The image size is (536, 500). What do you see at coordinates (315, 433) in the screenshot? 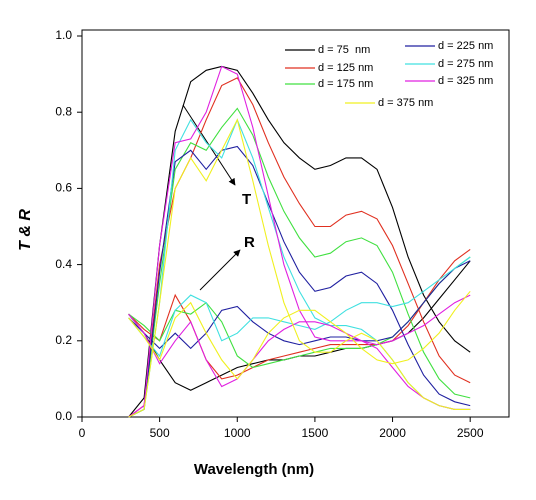
I see `x-tick-label: 1500` at bounding box center [315, 433].